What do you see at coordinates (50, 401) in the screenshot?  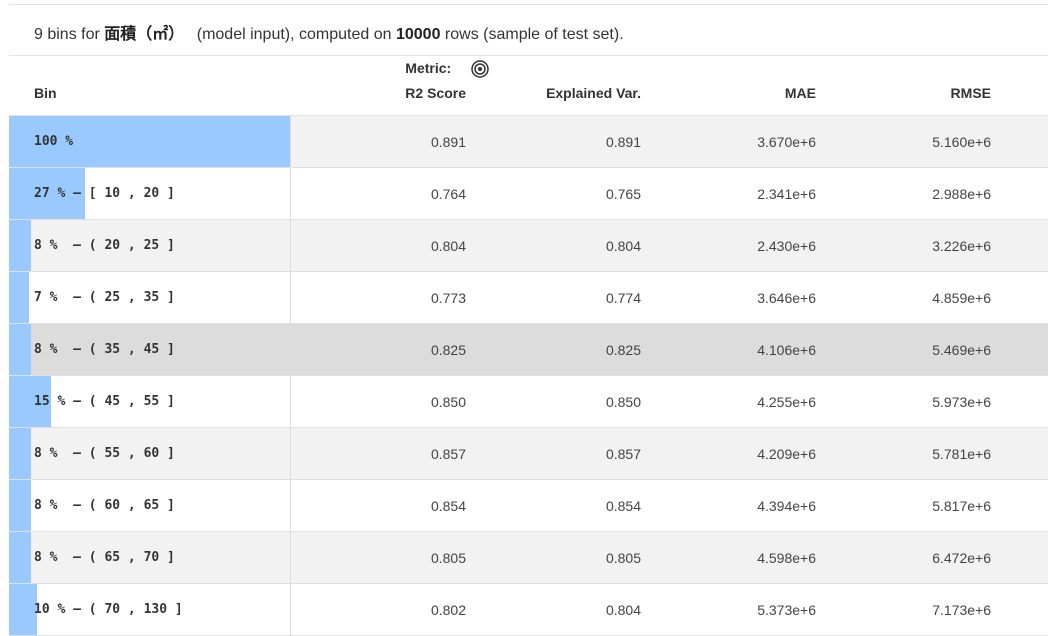 I see `bin-percent: 15 %` at bounding box center [50, 401].